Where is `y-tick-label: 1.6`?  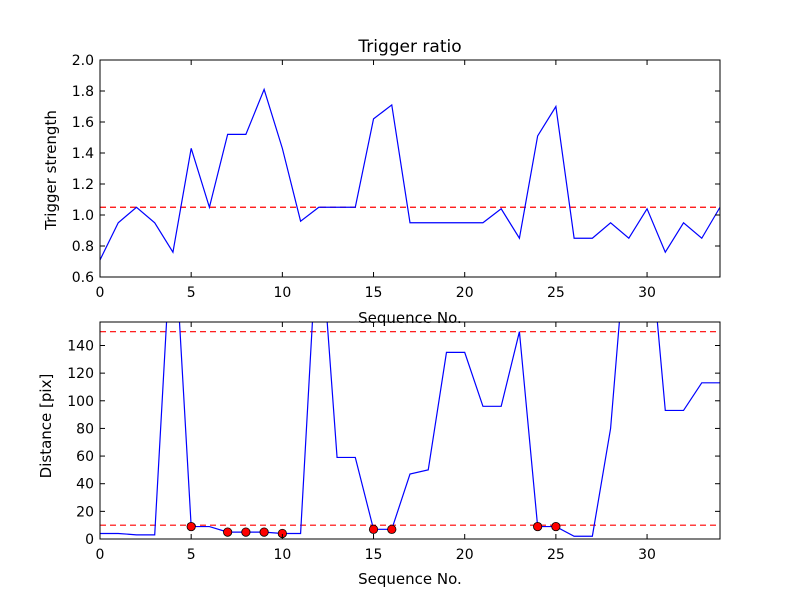
y-tick-label: 1.6 is located at coordinates (83, 123).